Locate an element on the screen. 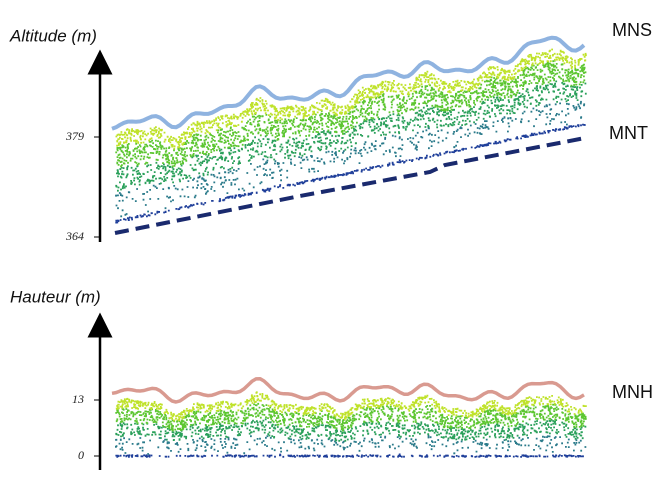 The height and width of the screenshot is (494, 668). tick-label: 13 is located at coordinates (78, 399).